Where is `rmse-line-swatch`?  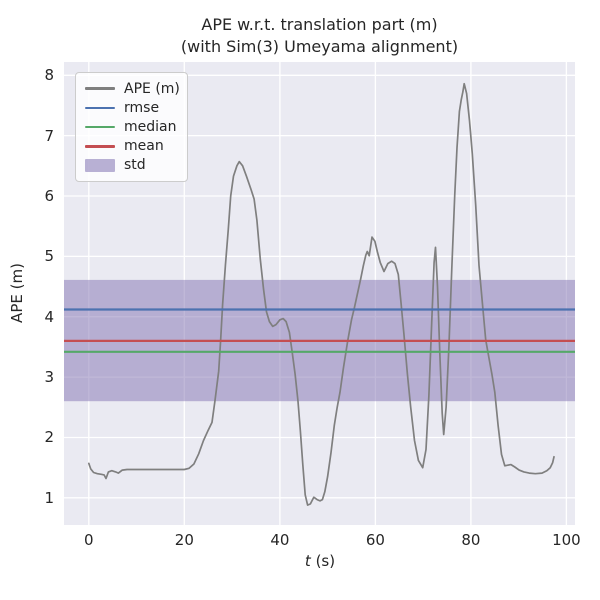
rmse-line-swatch is located at coordinates (100, 108).